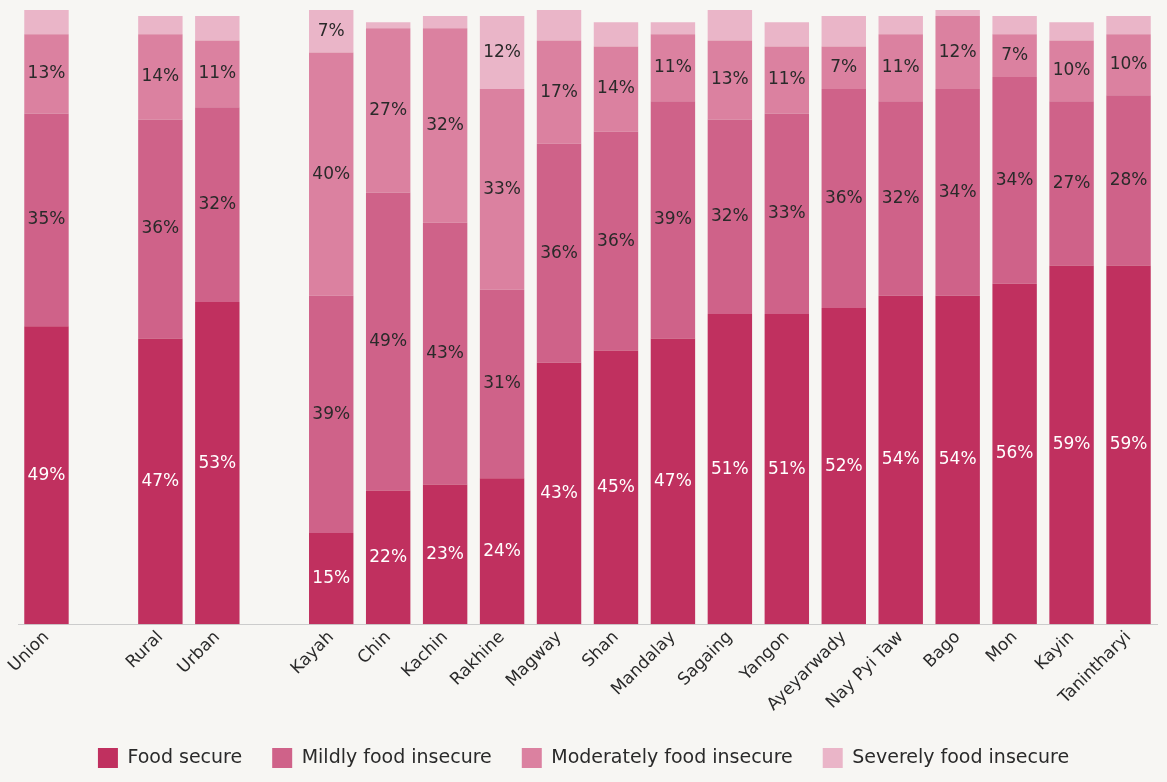 This screenshot has width=1167, height=782. I want to click on data-label: 31%, so click(502, 382).